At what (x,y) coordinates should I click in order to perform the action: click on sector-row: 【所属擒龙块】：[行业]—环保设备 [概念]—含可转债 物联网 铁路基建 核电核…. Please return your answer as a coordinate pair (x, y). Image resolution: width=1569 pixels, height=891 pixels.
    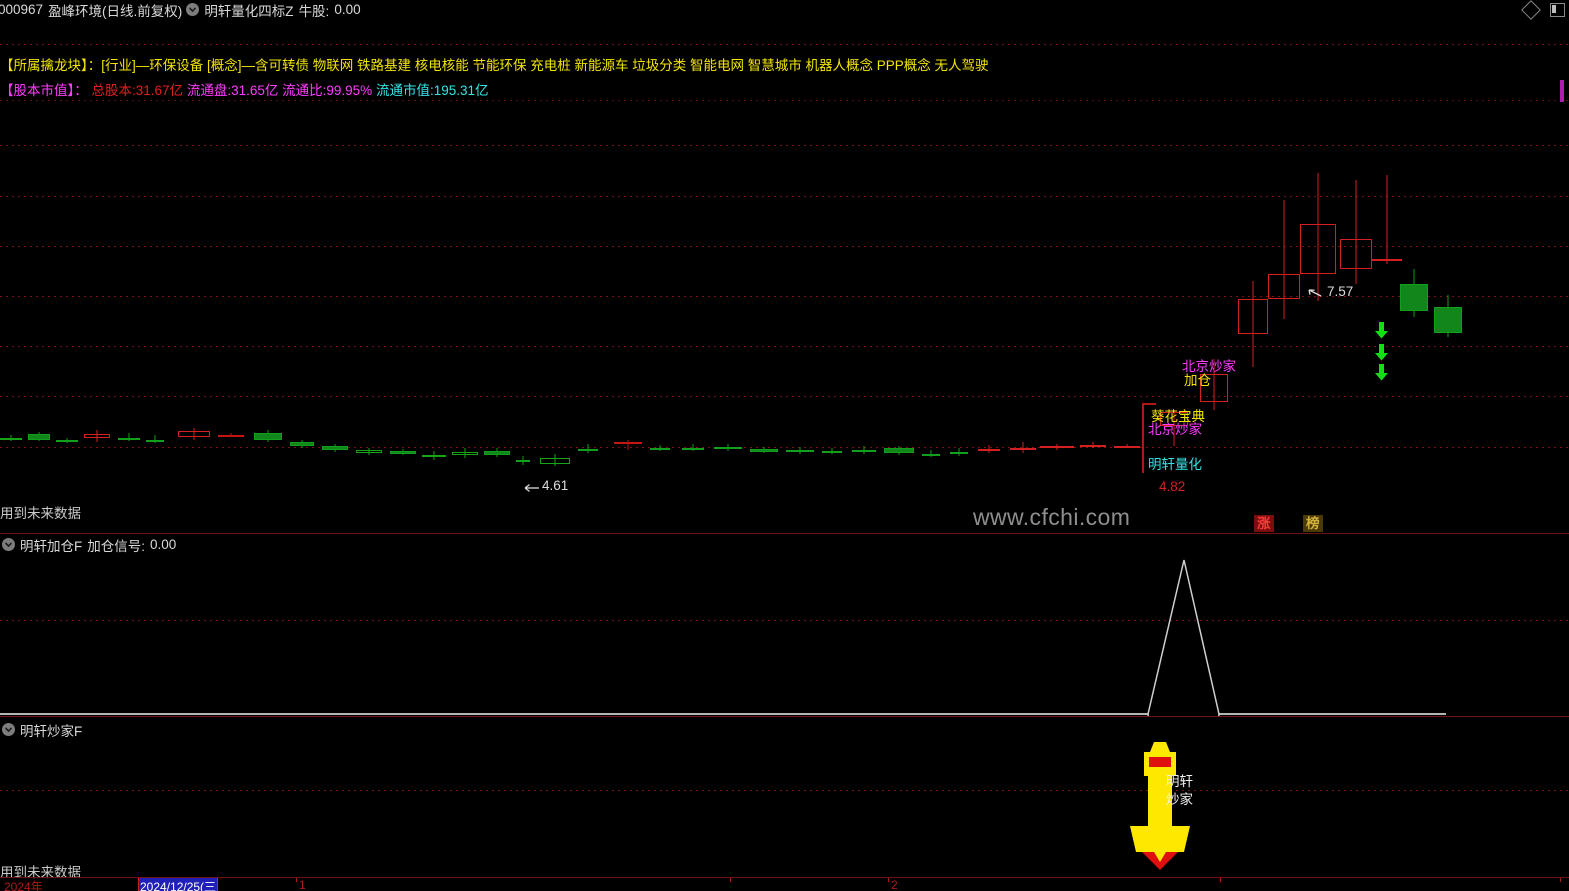
    Looking at the image, I should click on (494, 65).